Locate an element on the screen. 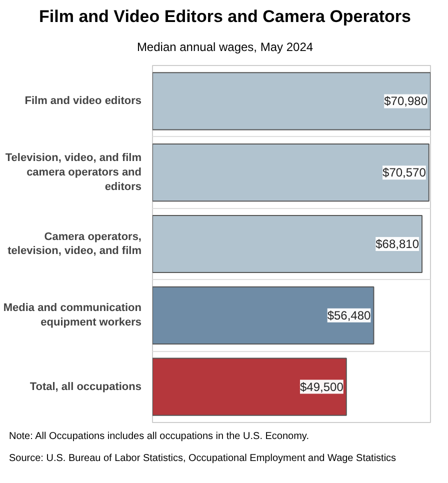  y-tick-label: Television, video, and film camera operators and editors is located at coordinates (73, 173).